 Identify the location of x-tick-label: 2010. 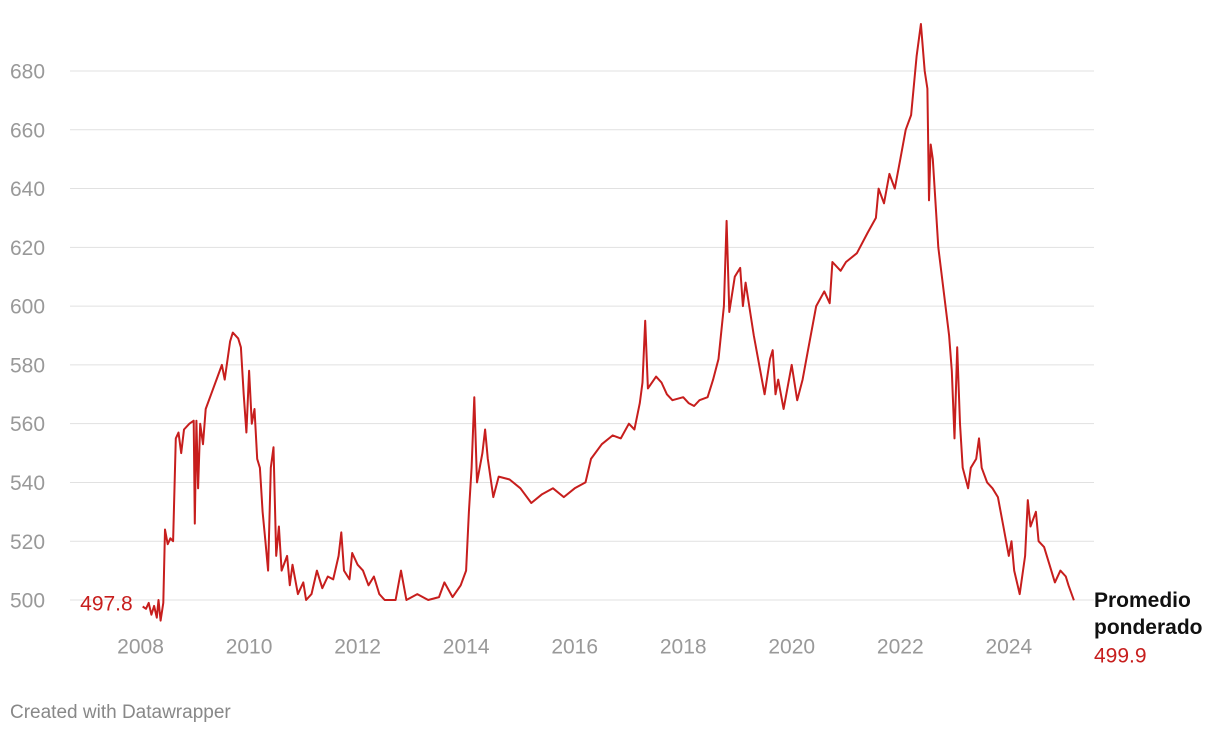
(249, 647).